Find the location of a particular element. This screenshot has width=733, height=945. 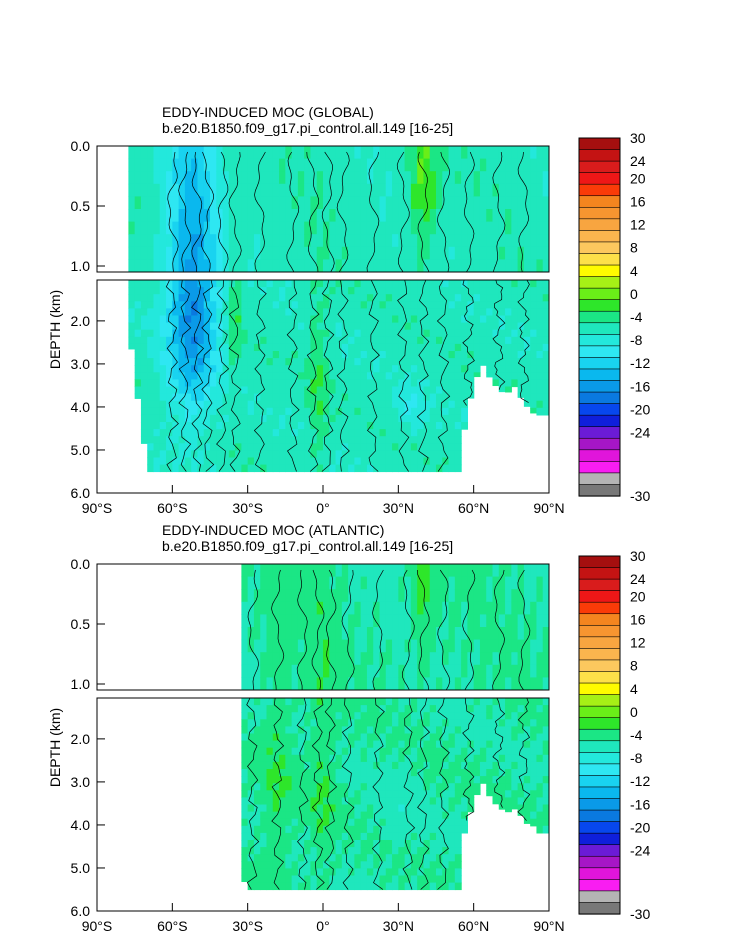

atlantic-contour-line is located at coordinates (408, 629).